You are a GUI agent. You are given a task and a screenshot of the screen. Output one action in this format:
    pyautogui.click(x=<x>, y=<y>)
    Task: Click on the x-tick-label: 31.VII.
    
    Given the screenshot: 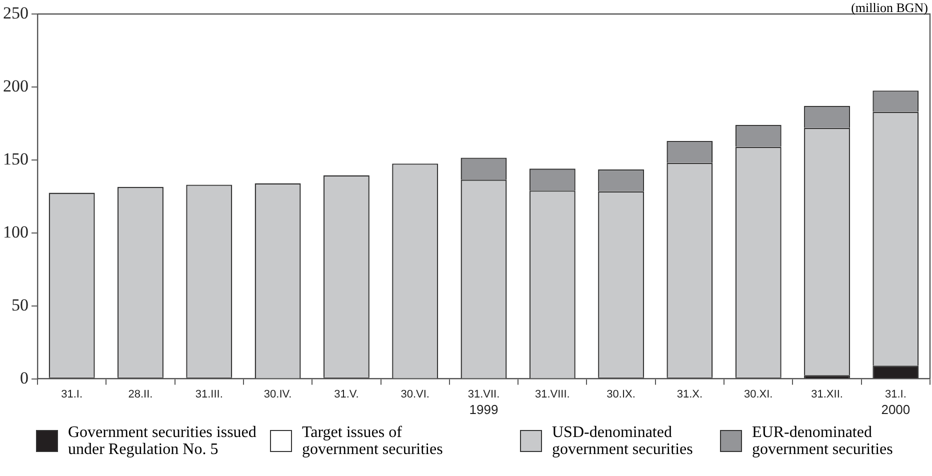 What is the action you would take?
    pyautogui.click(x=484, y=394)
    